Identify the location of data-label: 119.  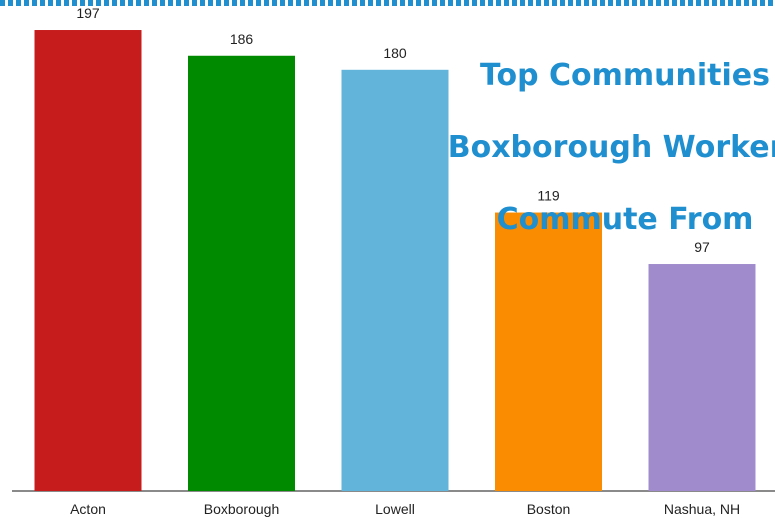
(548, 196).